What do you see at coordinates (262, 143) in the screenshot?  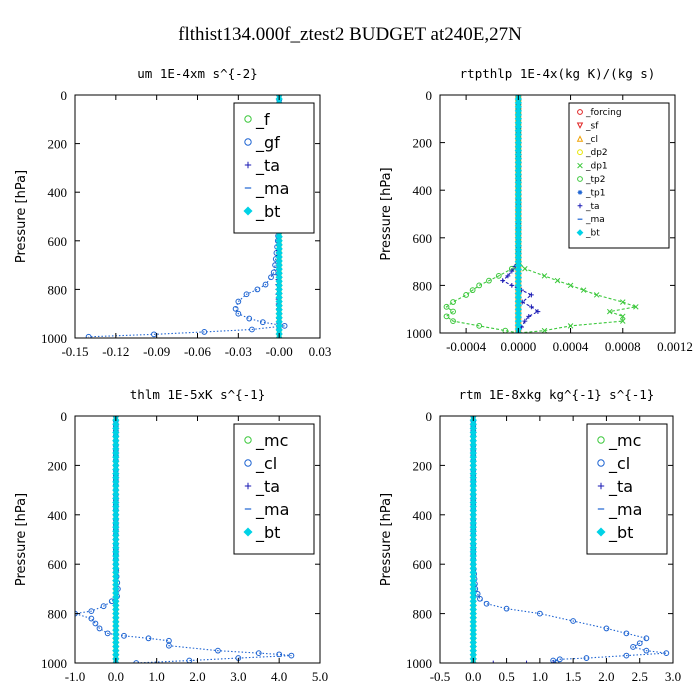 I see `legend-item: _gf` at bounding box center [262, 143].